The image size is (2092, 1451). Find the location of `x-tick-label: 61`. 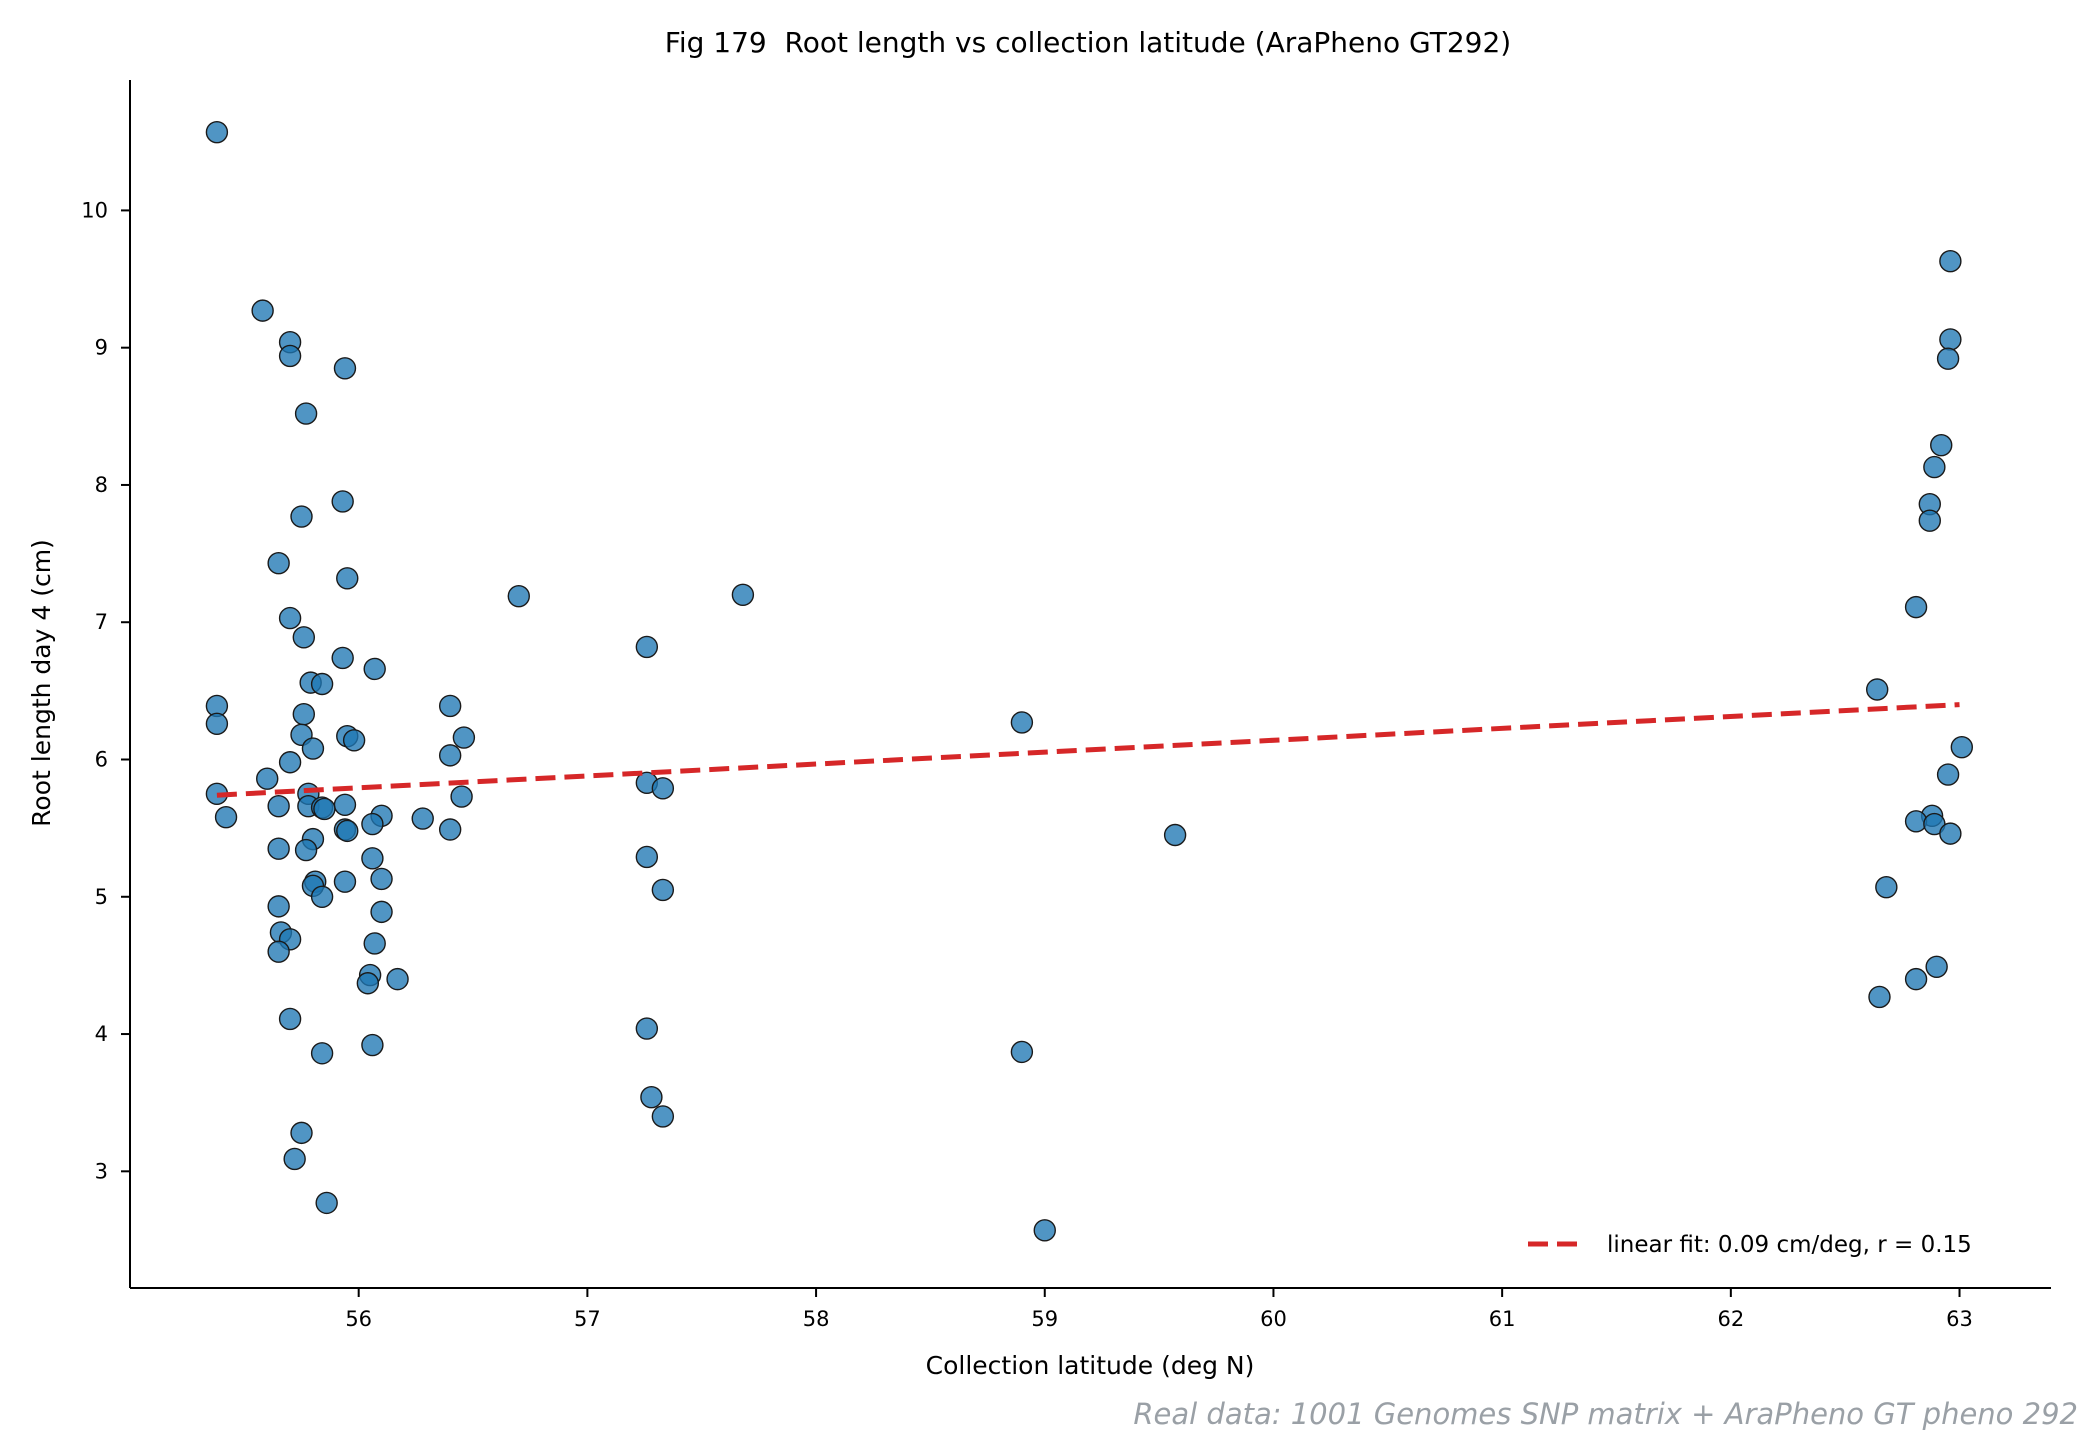

x-tick-label: 61 is located at coordinates (1502, 1319).